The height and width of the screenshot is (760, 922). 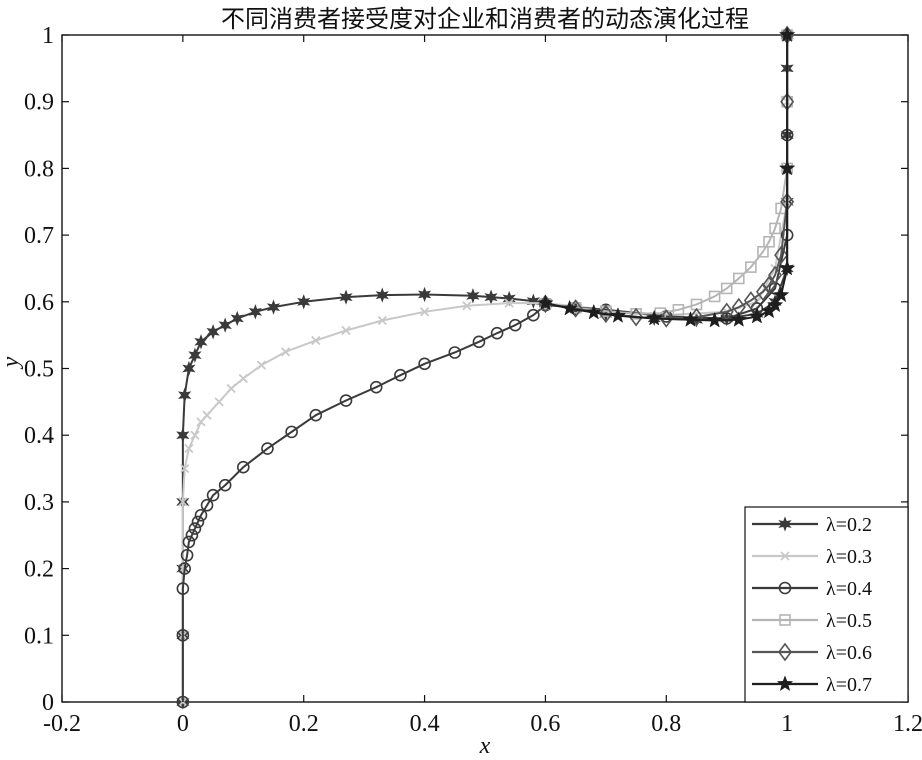 I want to click on x-axis-label: x, so click(x=485, y=746).